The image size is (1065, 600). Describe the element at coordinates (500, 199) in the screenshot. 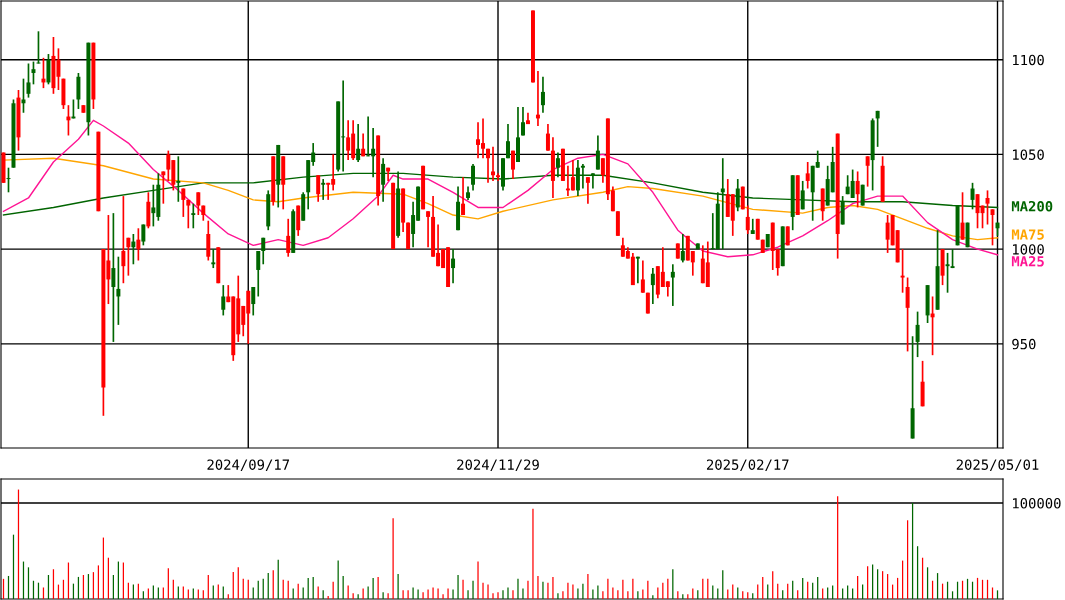

I see `line-series` at that location.